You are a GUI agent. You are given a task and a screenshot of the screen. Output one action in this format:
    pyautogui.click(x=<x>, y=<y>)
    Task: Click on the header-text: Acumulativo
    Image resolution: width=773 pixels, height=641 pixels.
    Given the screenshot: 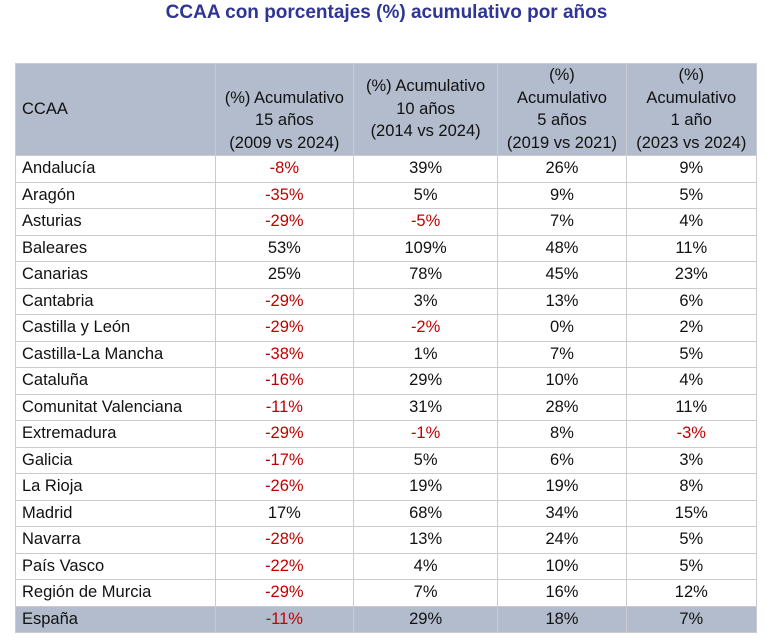 What is the action you would take?
    pyautogui.click(x=691, y=97)
    